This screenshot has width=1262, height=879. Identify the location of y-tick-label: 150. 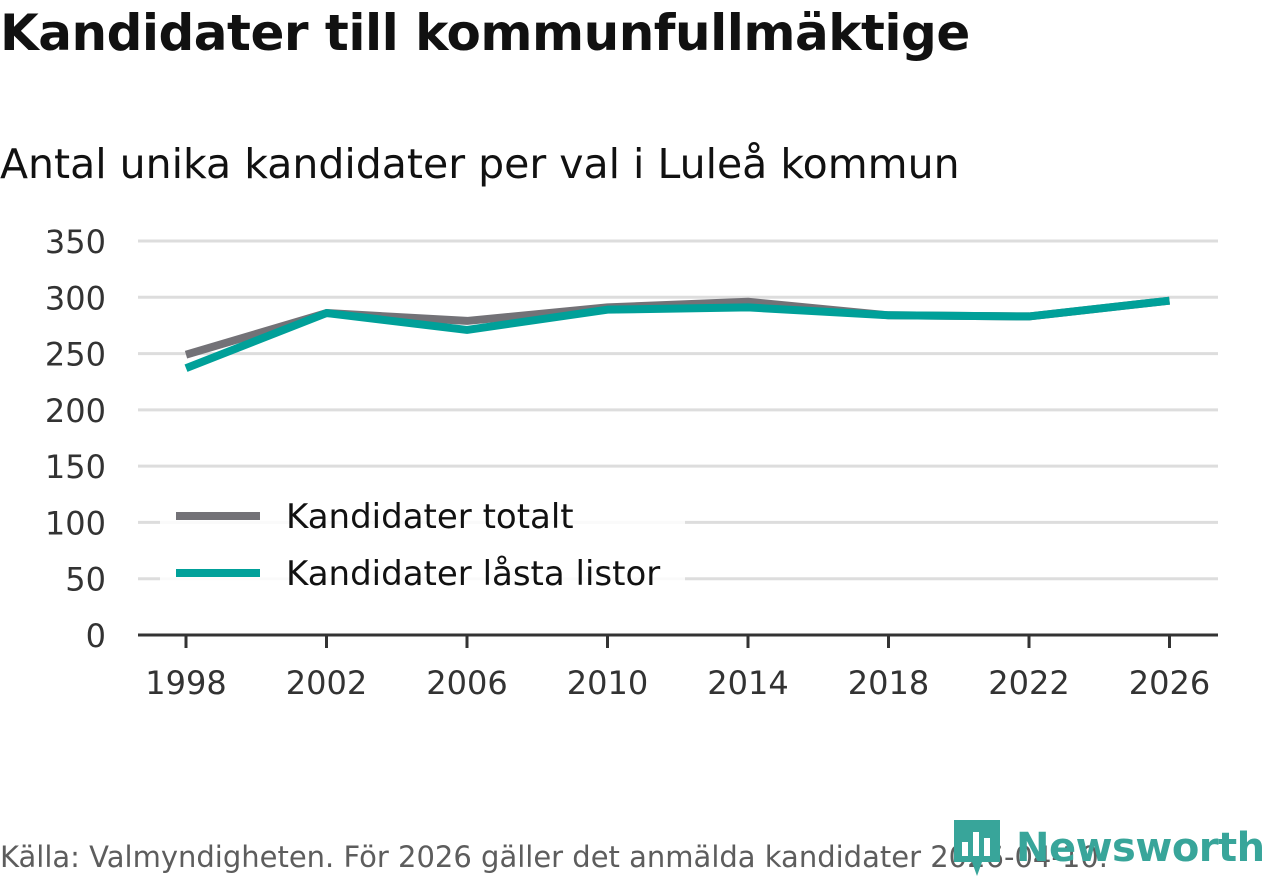
(75, 467).